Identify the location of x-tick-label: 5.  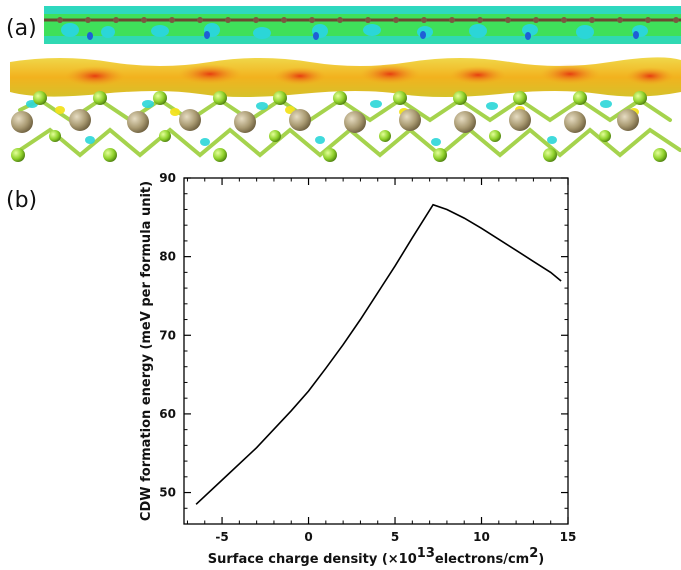
(395, 537).